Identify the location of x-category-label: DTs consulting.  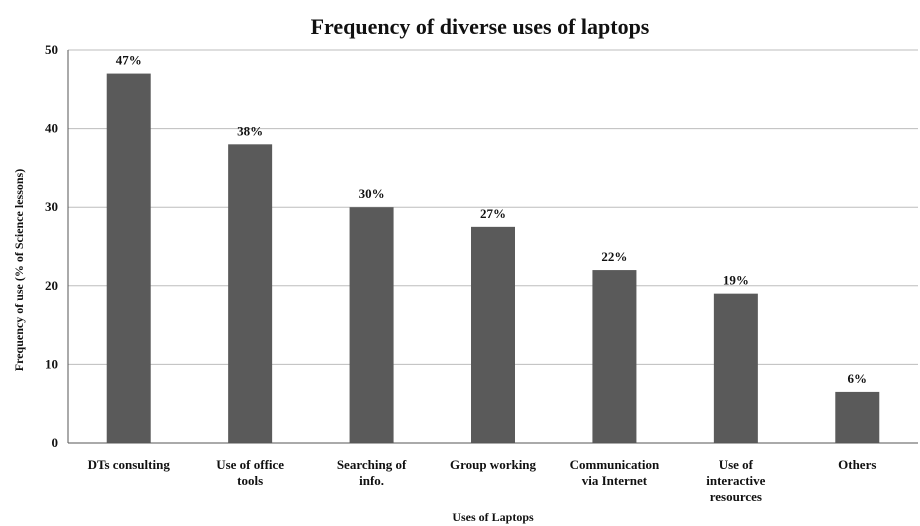
(129, 464).